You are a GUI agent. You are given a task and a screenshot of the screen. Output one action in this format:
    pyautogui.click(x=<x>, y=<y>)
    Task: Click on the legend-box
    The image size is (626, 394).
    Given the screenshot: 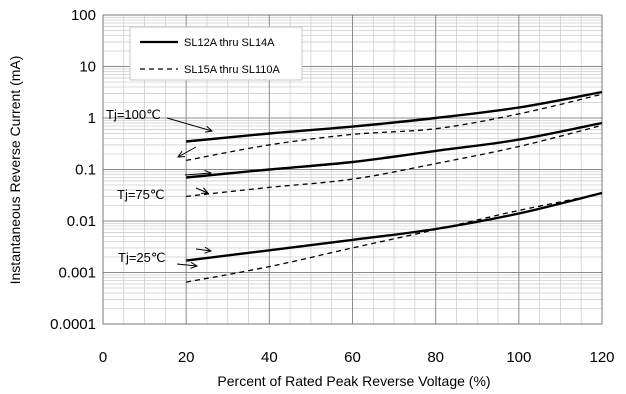 What is the action you would take?
    pyautogui.click(x=216, y=53)
    